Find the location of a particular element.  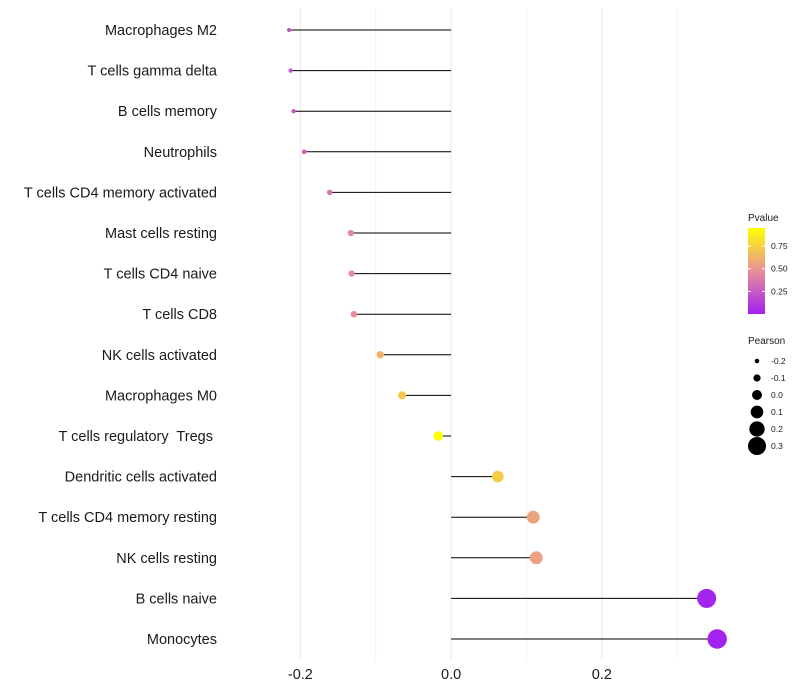

category-label: Mast cells resting is located at coordinates (161, 234).